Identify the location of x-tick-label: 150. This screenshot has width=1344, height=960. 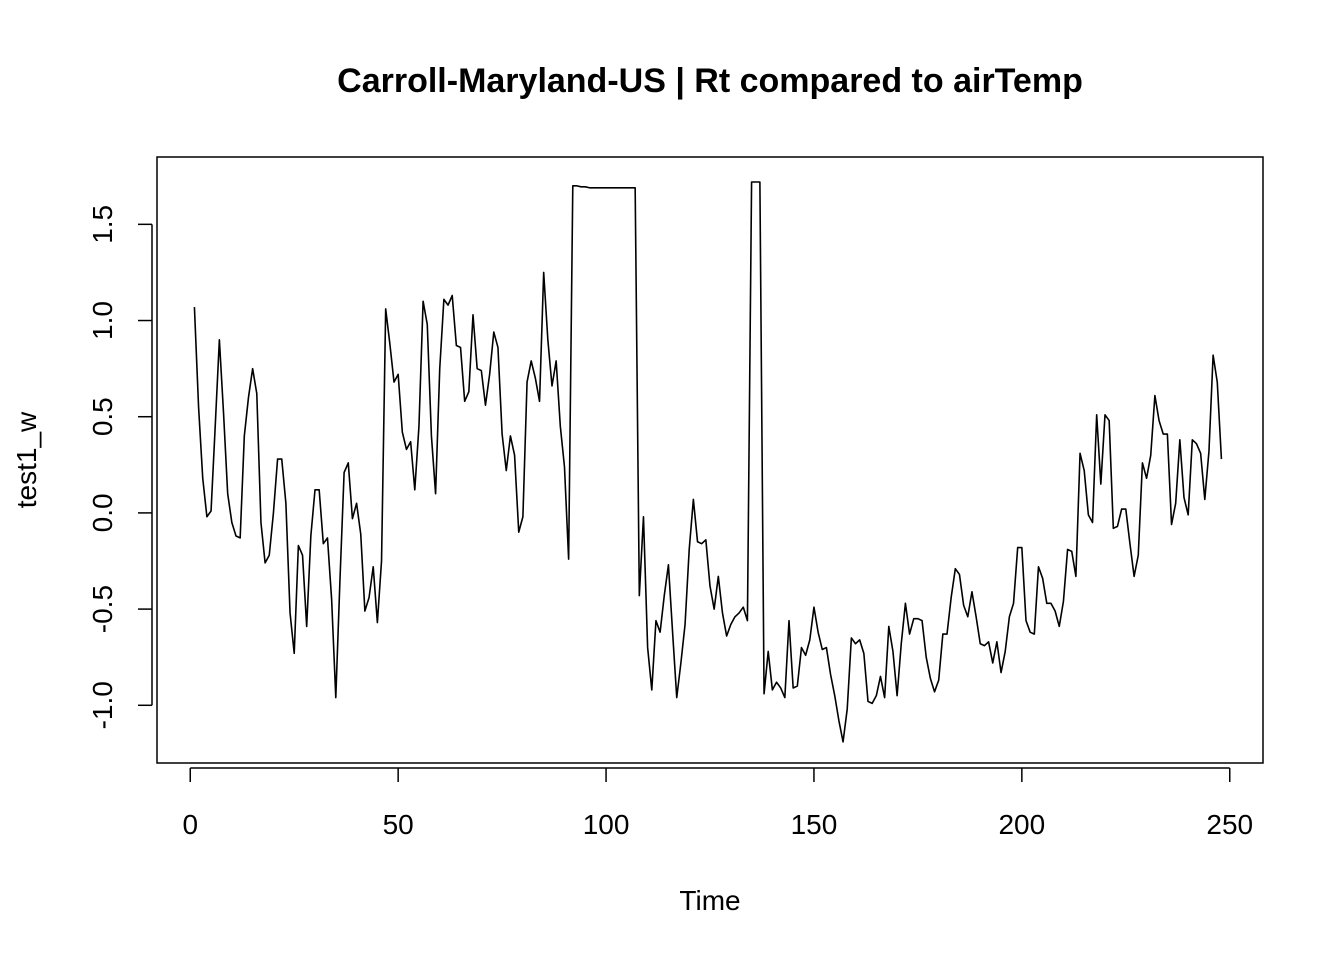
(814, 824).